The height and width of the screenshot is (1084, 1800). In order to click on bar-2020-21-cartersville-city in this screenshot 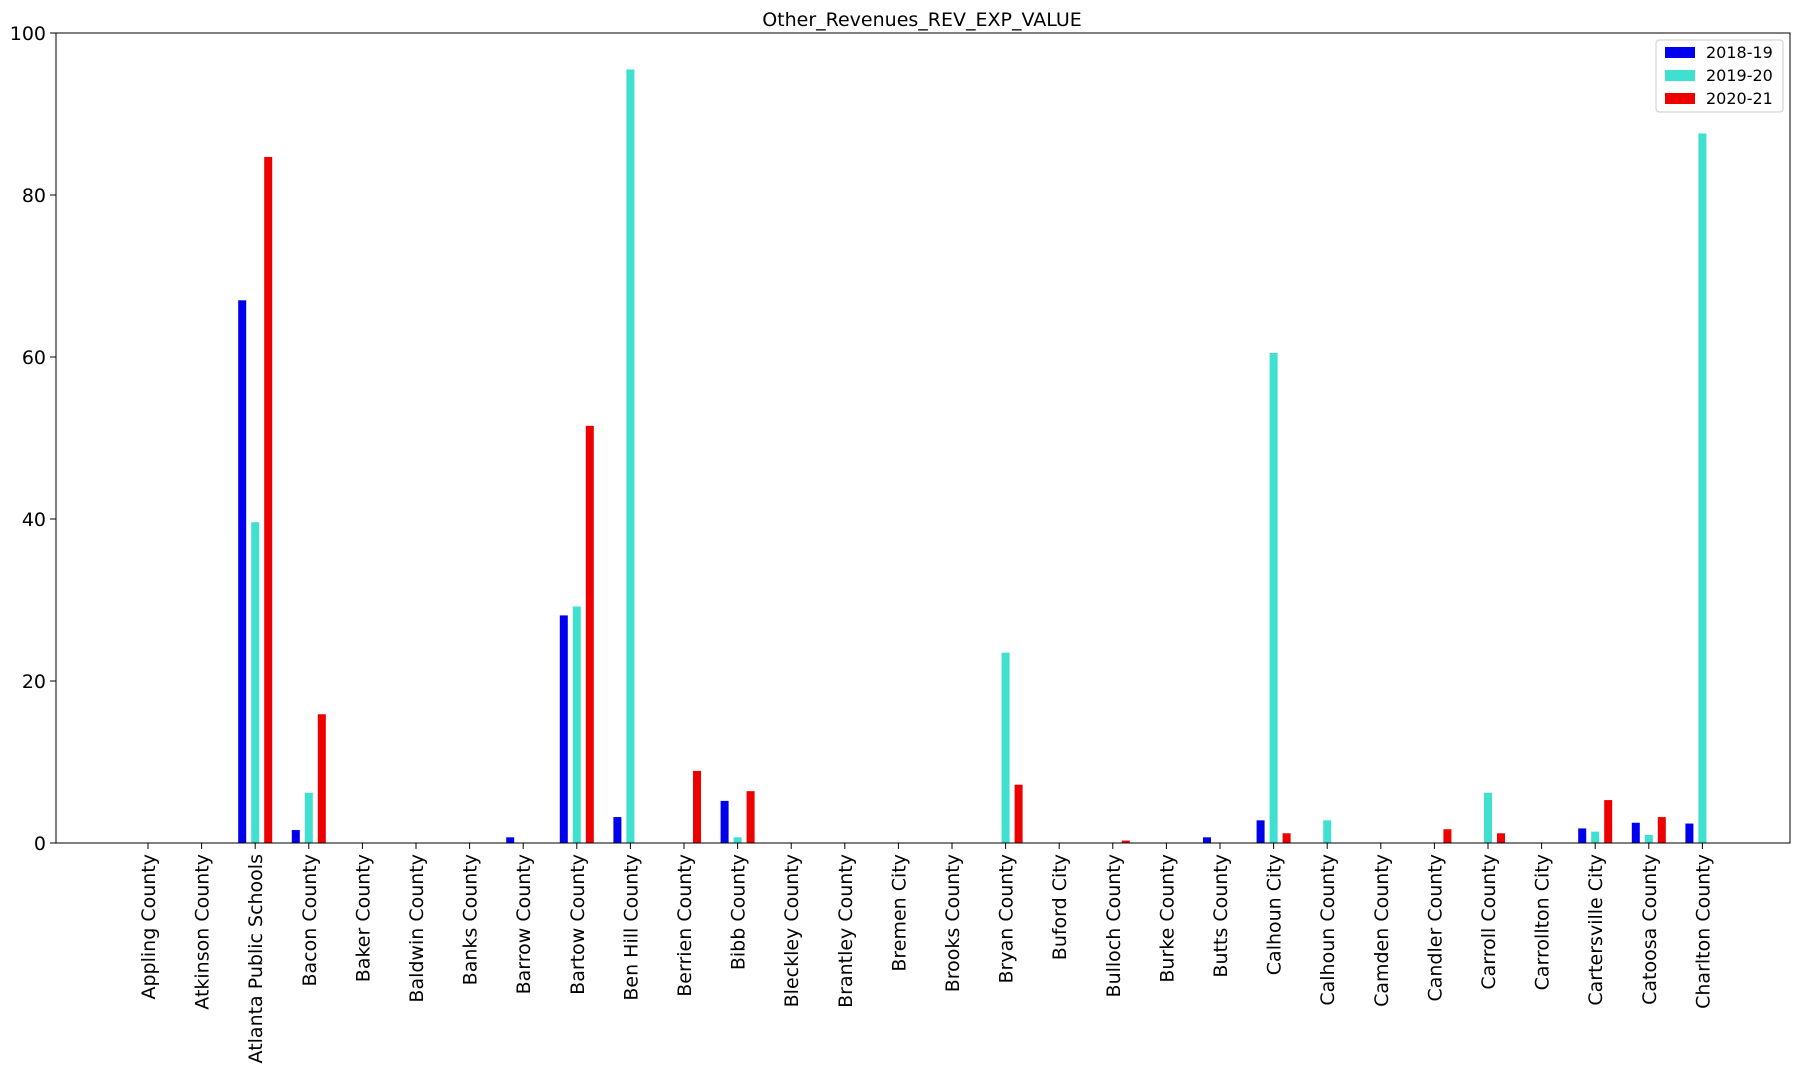, I will do `click(1608, 821)`.